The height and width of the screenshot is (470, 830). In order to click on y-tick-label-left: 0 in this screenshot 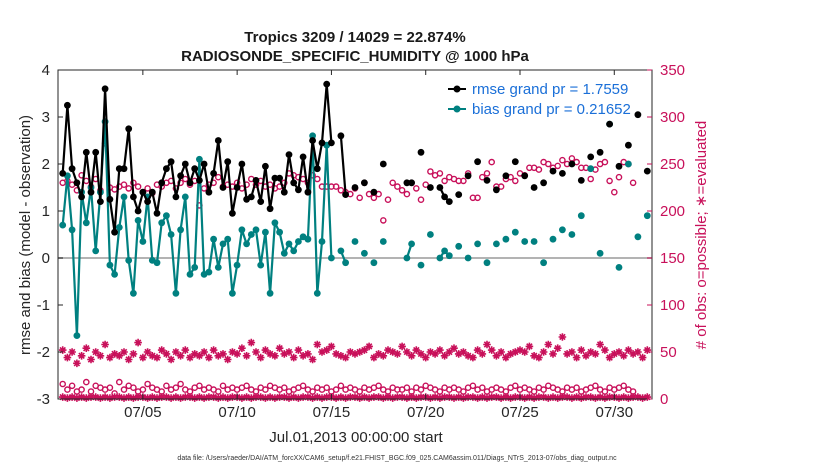, I will do `click(46, 258)`.